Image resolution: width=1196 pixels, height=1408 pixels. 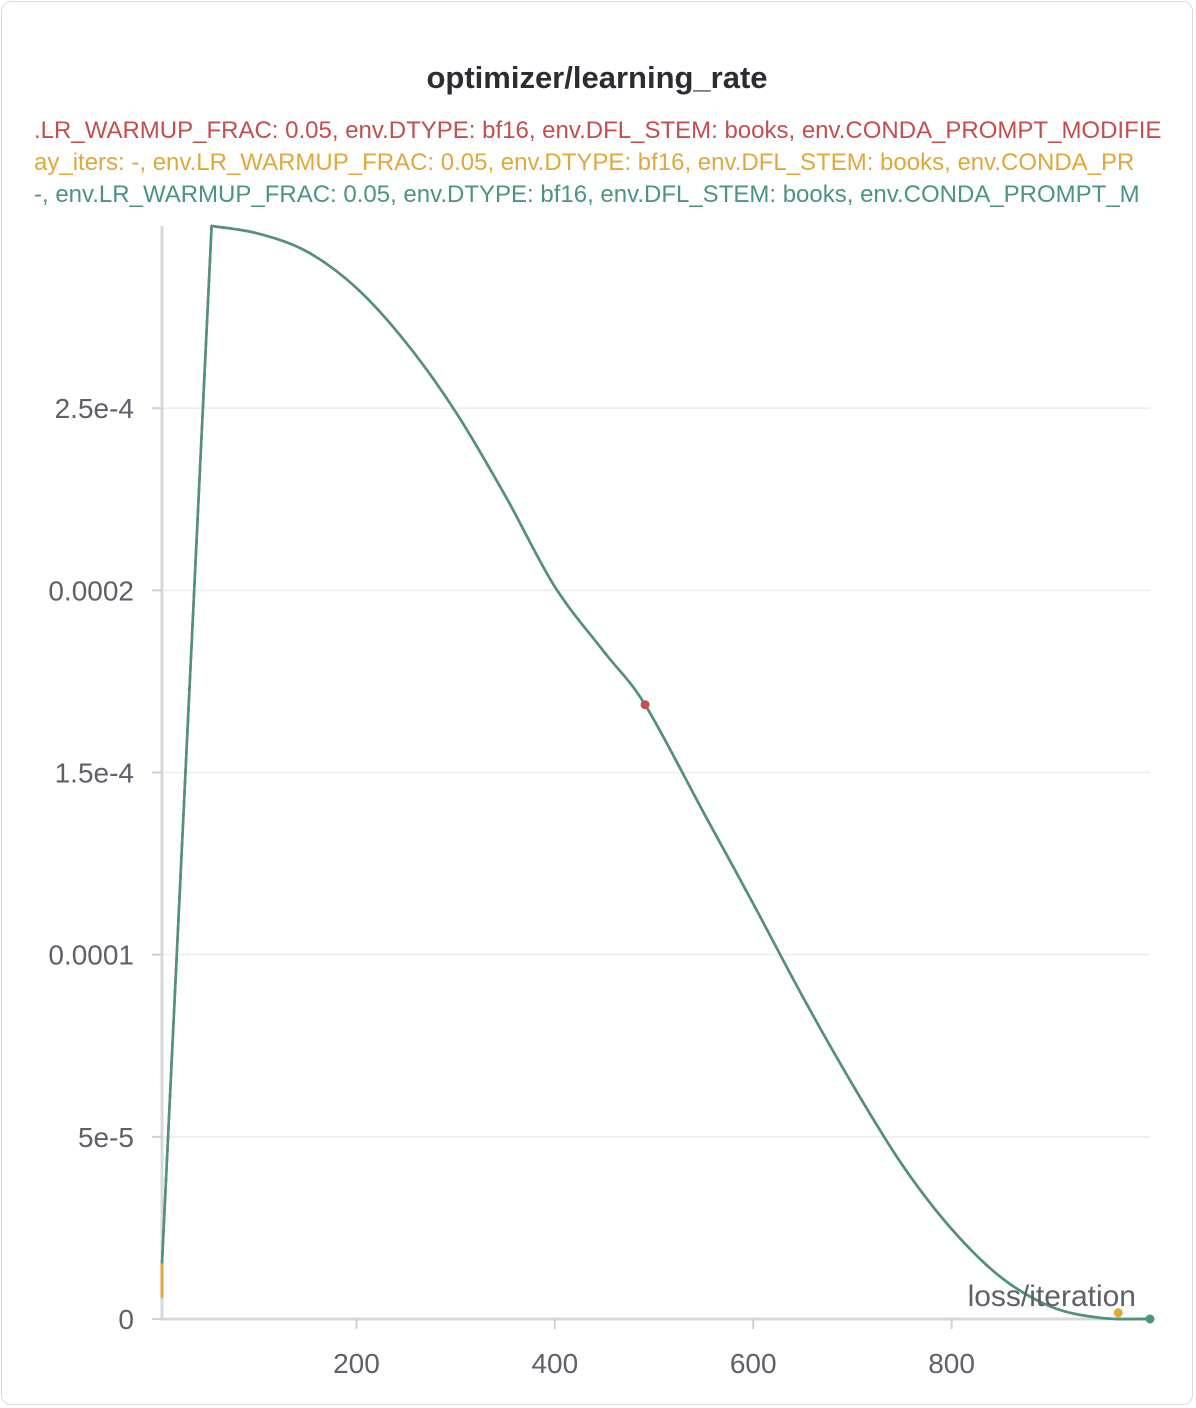 I want to click on x-axis-title: loss/iteration, so click(x=1052, y=1296).